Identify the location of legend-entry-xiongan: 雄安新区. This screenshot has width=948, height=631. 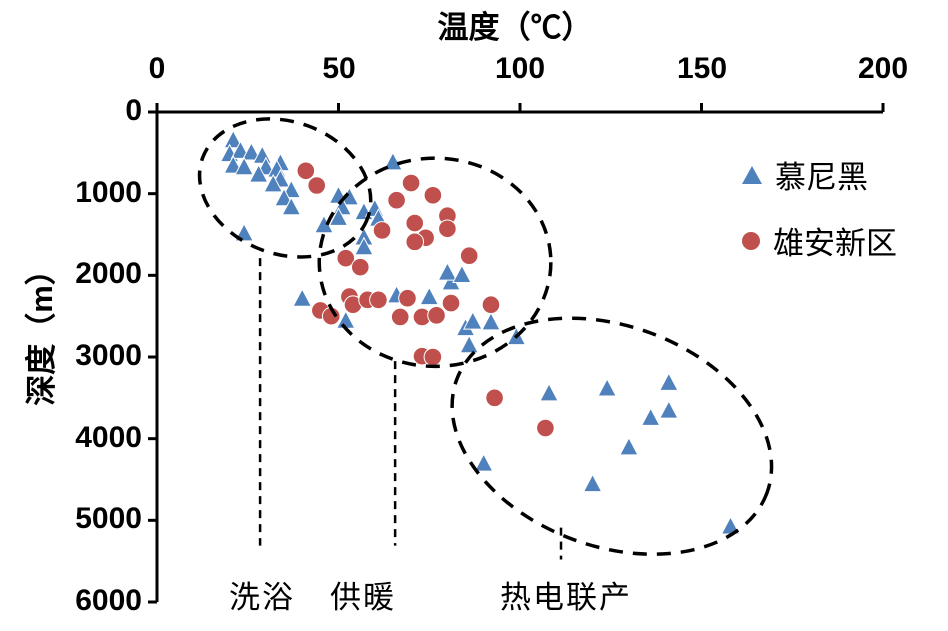
(819, 240).